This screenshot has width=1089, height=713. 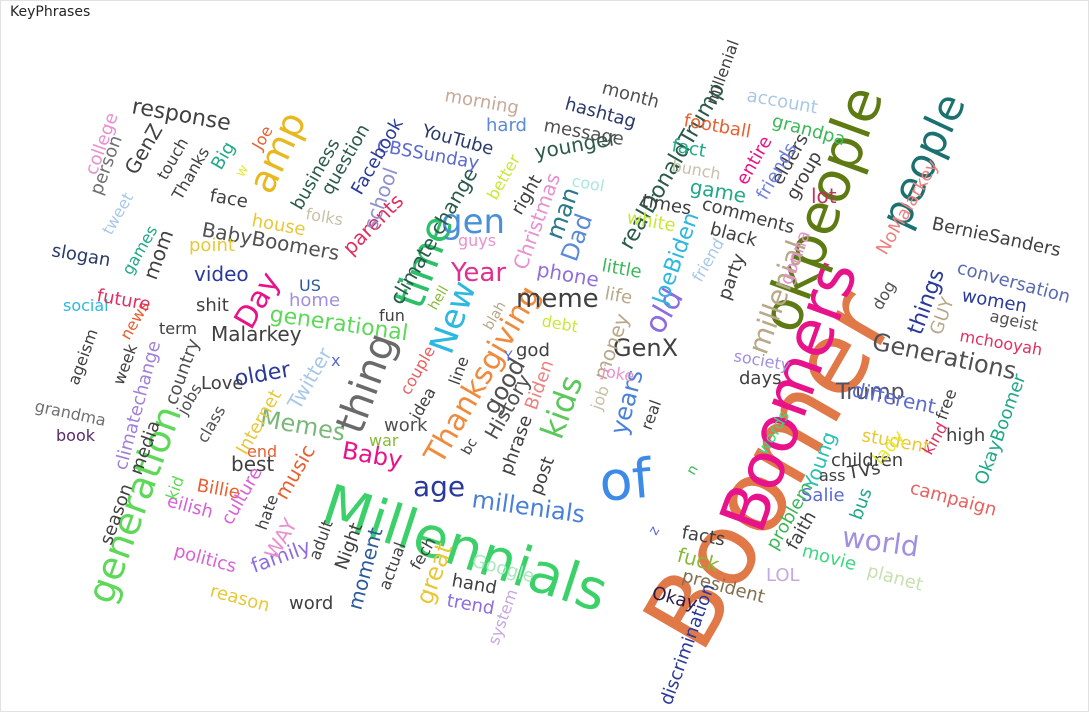 I want to click on word-social: social, so click(x=86, y=305).